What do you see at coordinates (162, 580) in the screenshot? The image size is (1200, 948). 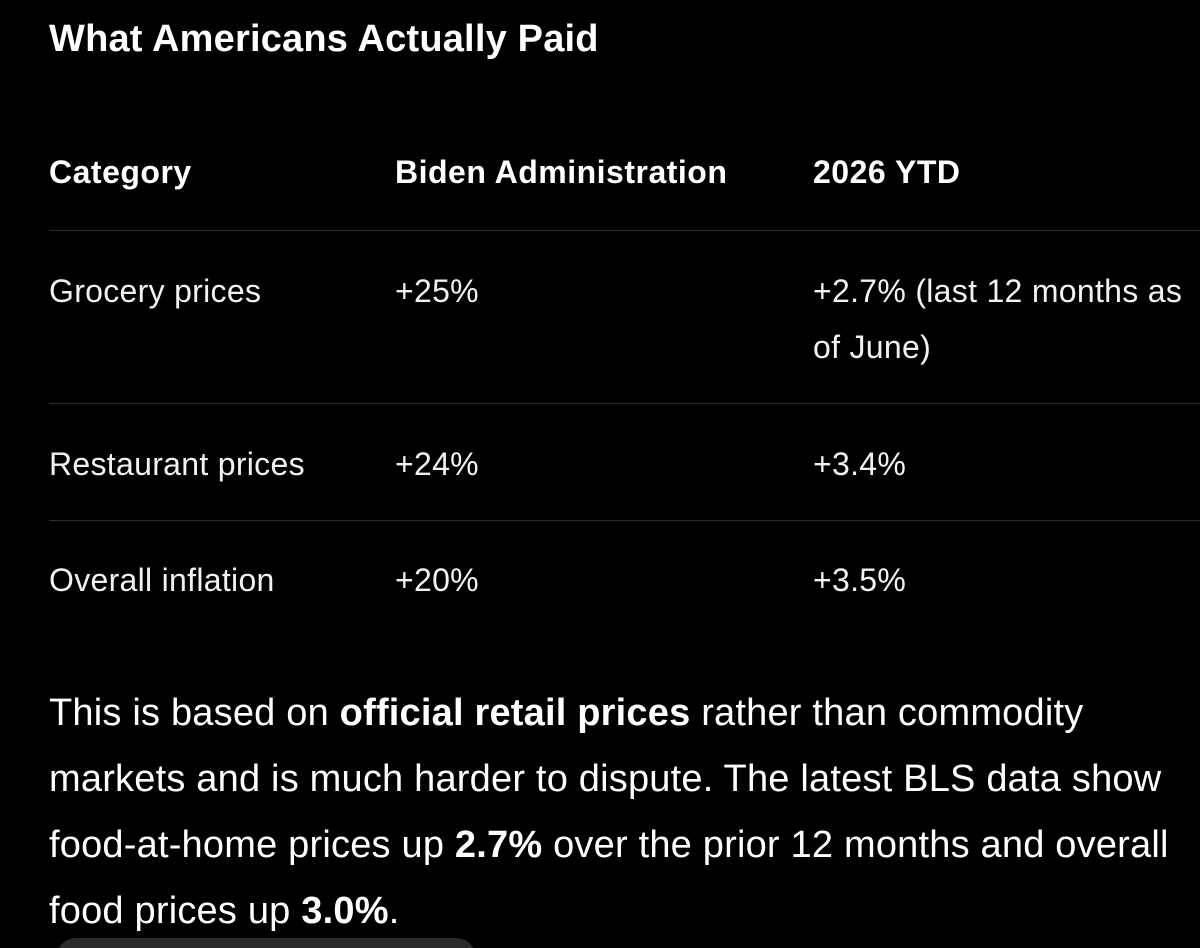 I see `table-cell-category: Overall inflation` at bounding box center [162, 580].